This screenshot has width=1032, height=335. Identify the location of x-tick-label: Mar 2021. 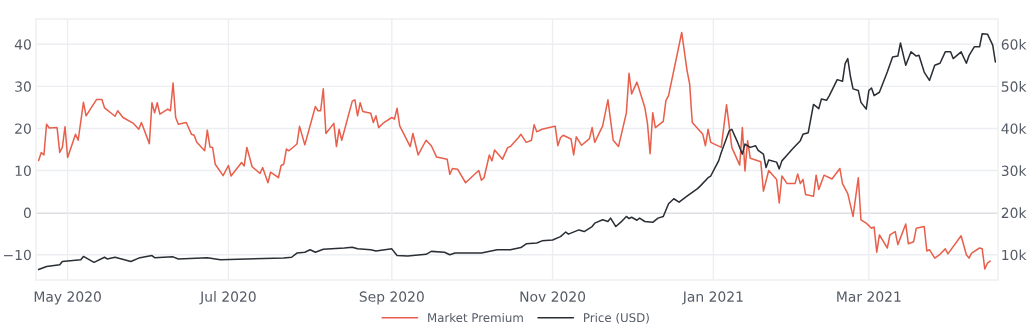
(869, 296).